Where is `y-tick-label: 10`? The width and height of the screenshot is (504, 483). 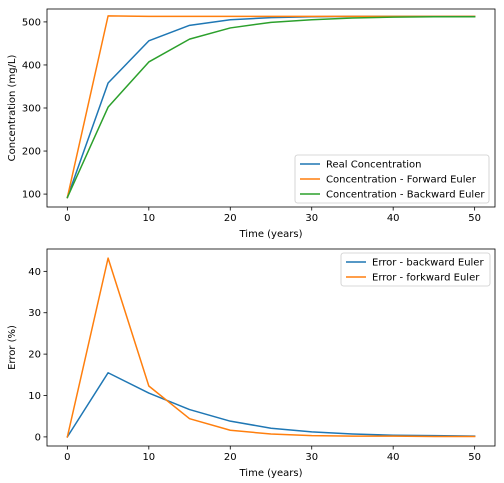 y-tick-label: 10 is located at coordinates (34, 396).